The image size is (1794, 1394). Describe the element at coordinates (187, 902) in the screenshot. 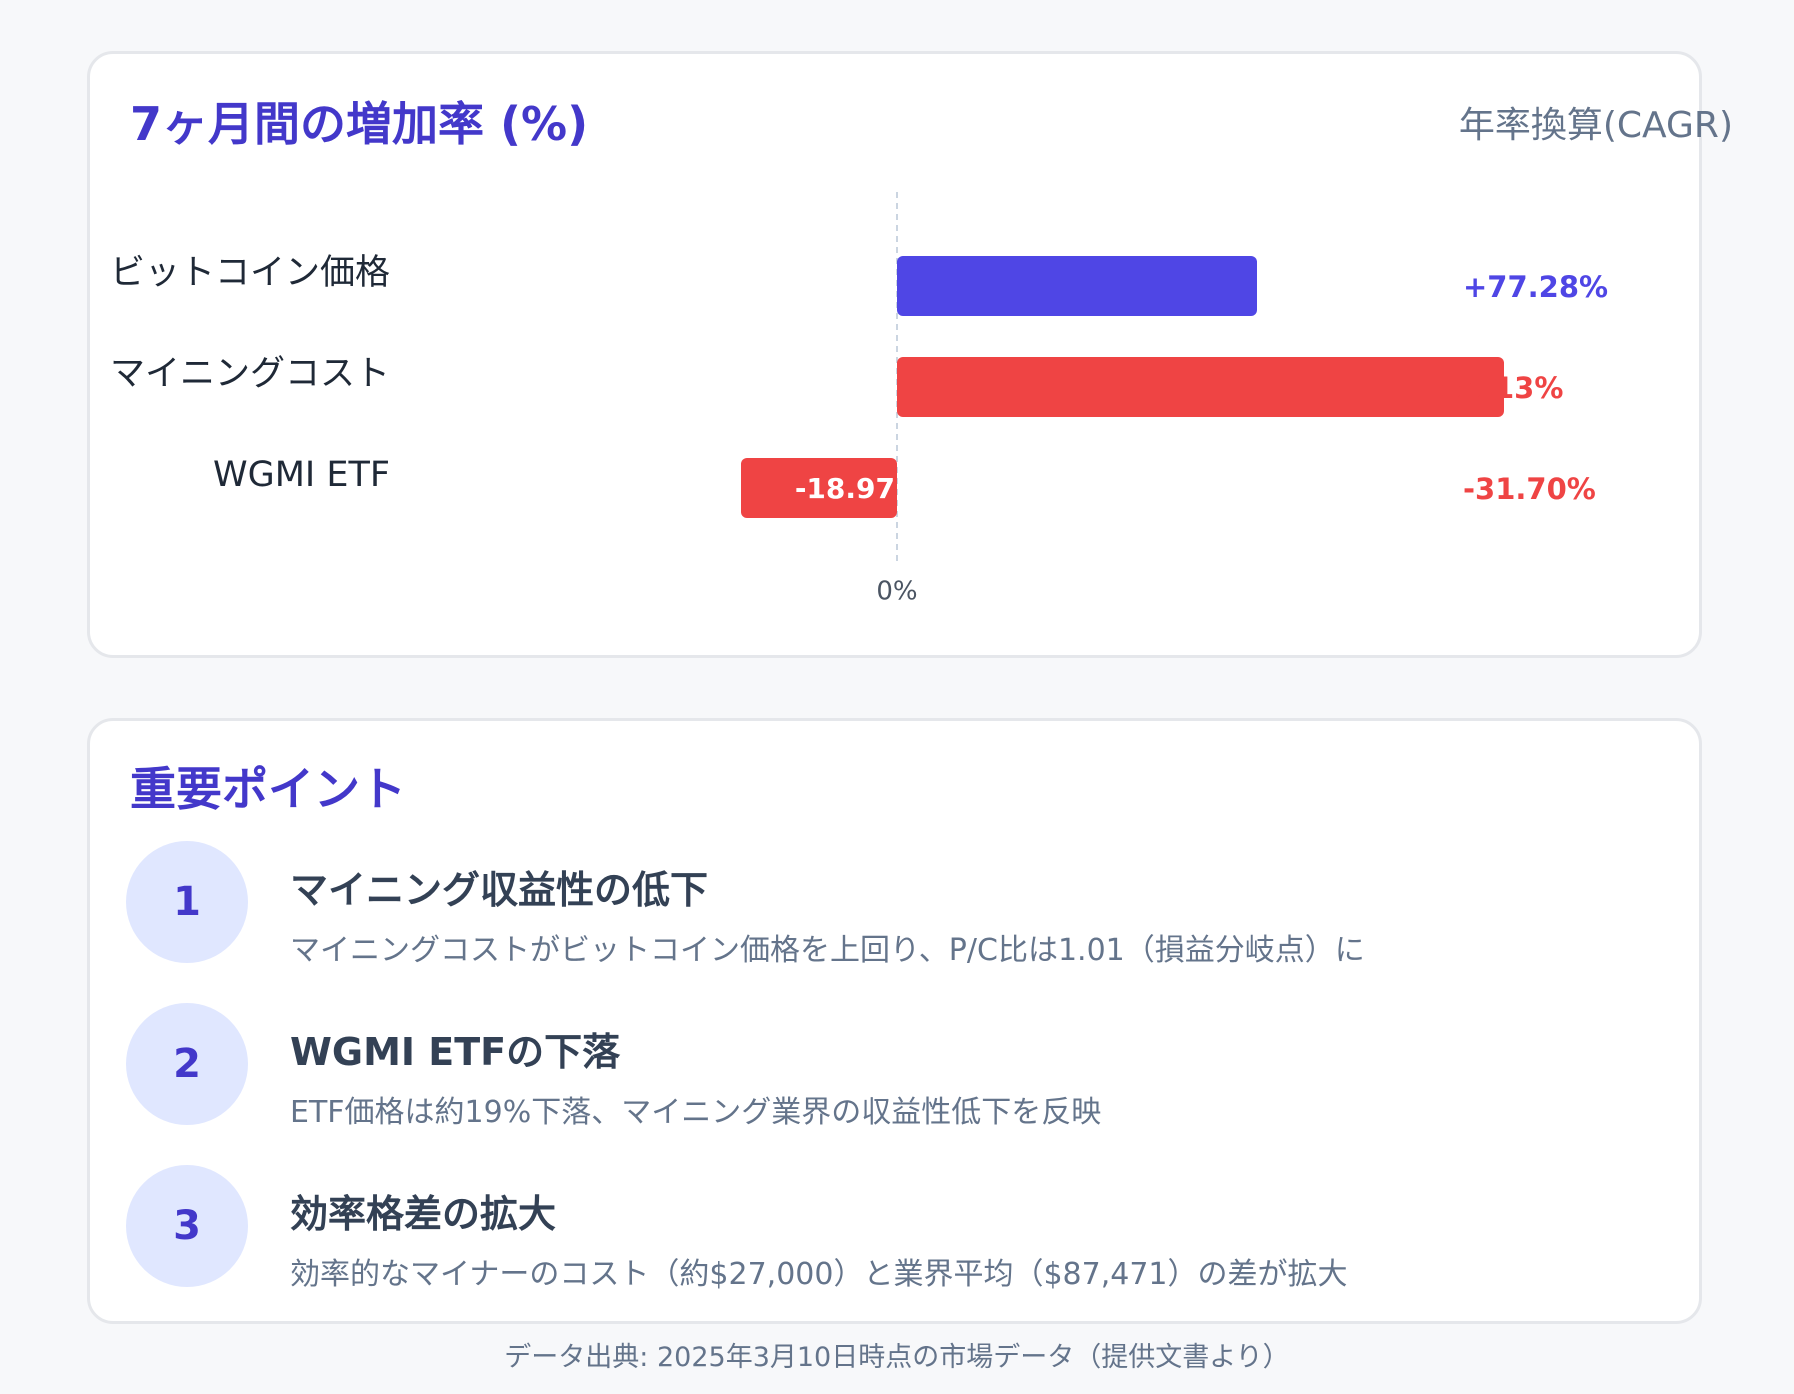

I see `point-number-badge: 1` at that location.